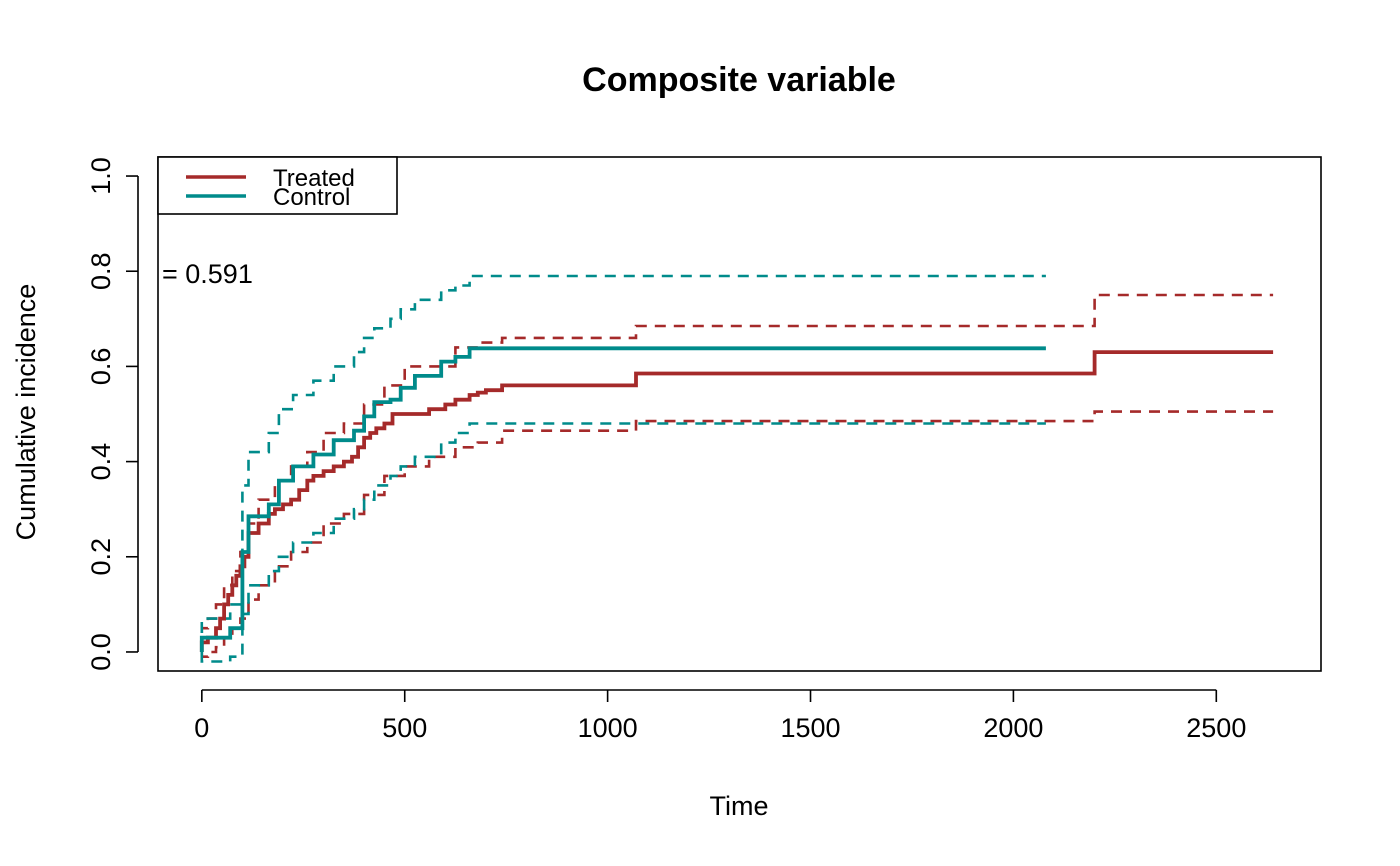 The width and height of the screenshot is (1400, 866). Describe the element at coordinates (112, 414) in the screenshot. I see `y-axis: 0.0 0.2 0.4 0.6 0.8 1.0` at that location.